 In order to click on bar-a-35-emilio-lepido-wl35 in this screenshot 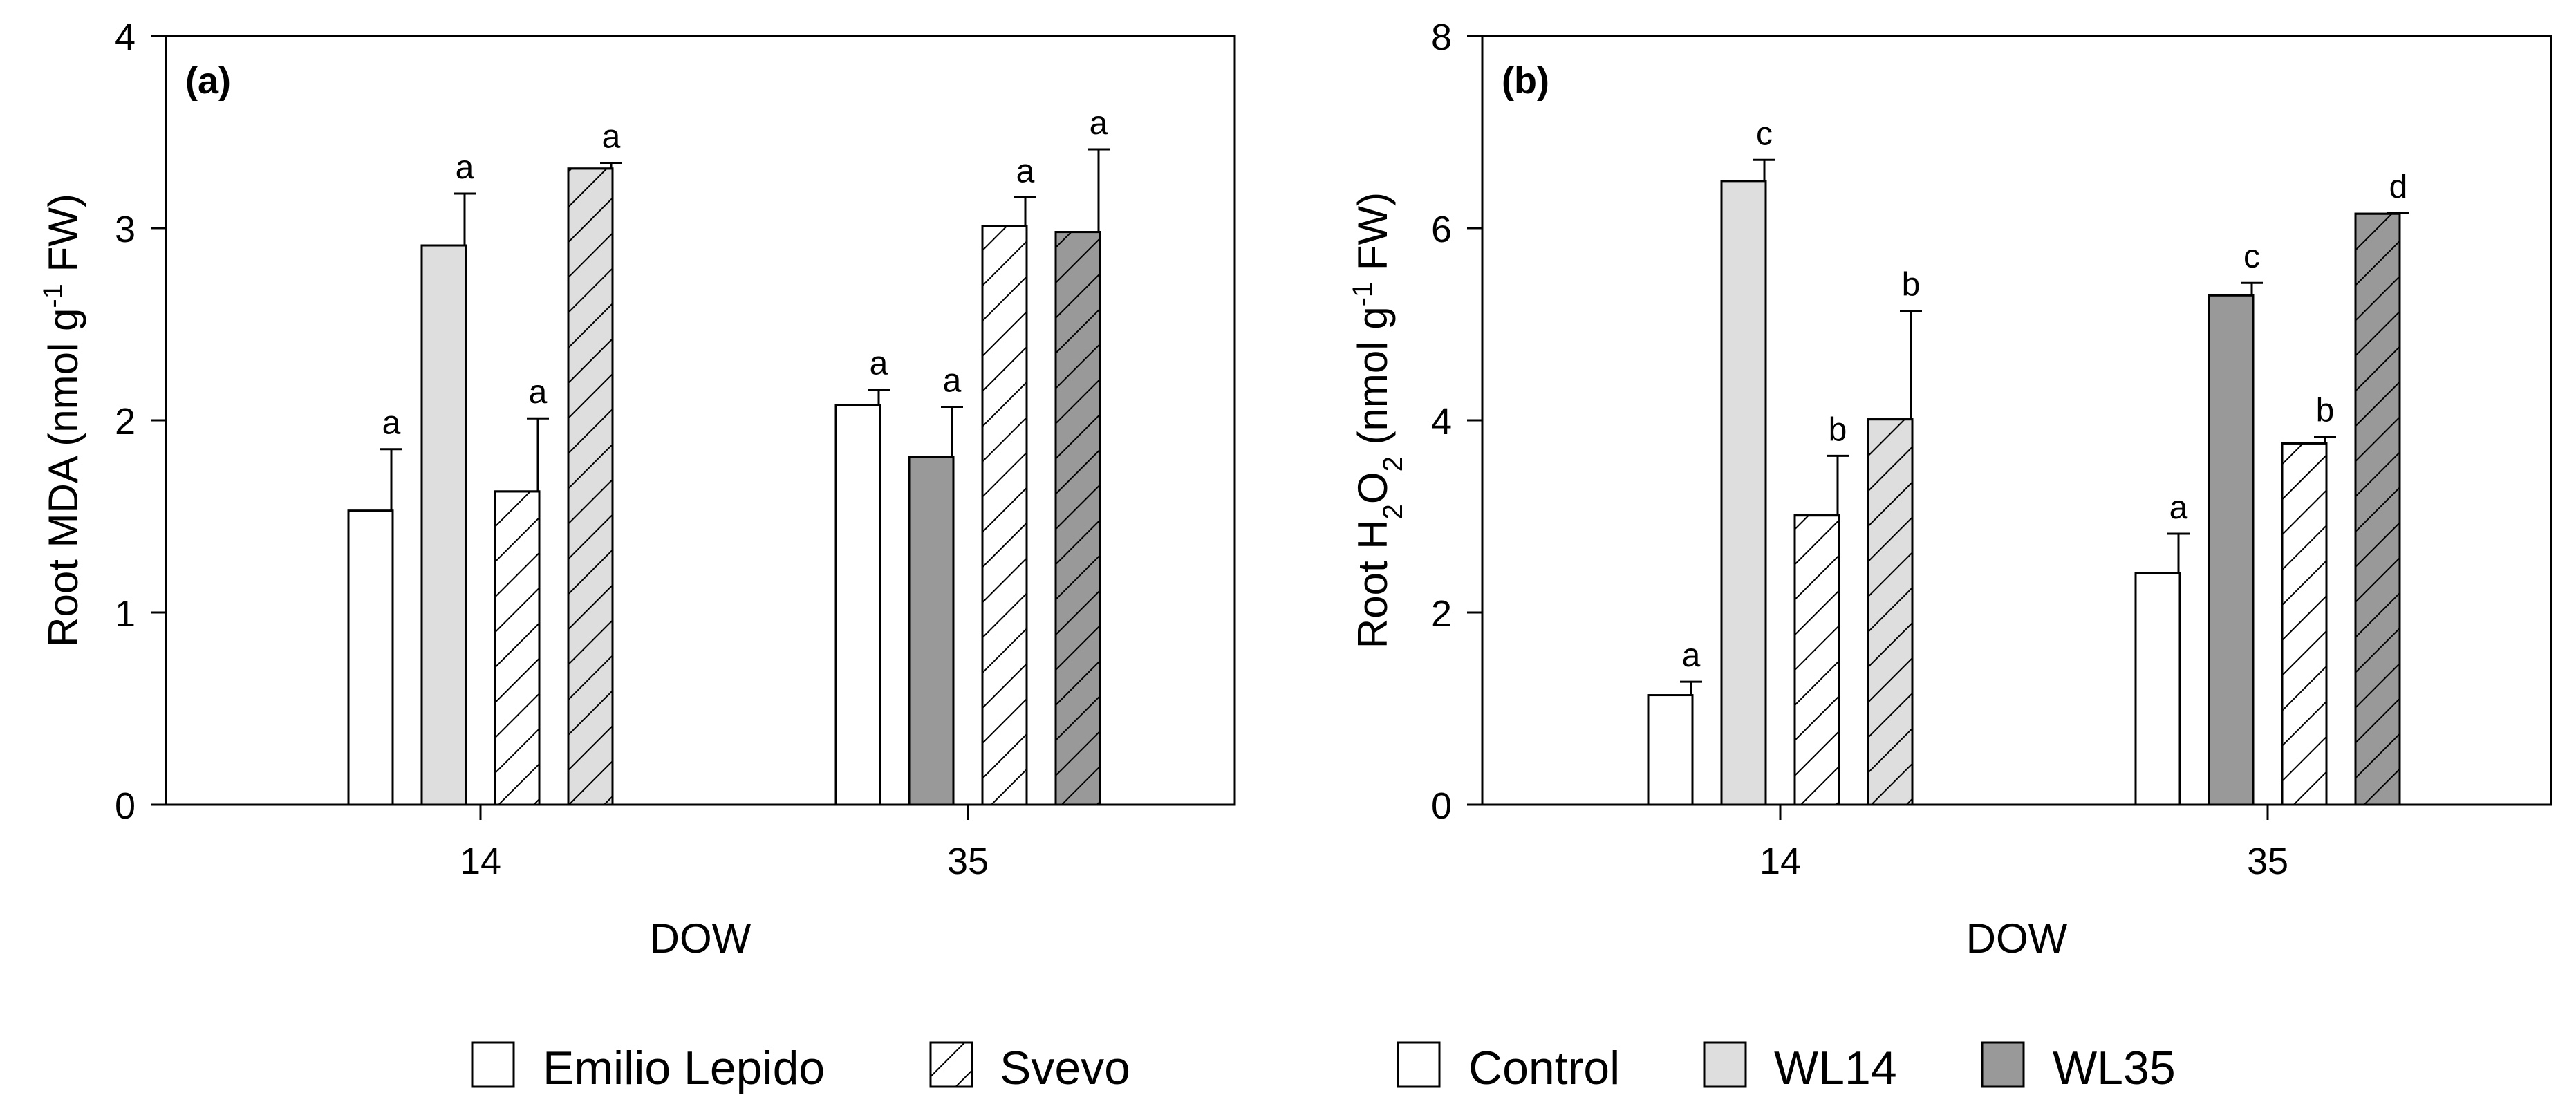, I will do `click(931, 631)`.